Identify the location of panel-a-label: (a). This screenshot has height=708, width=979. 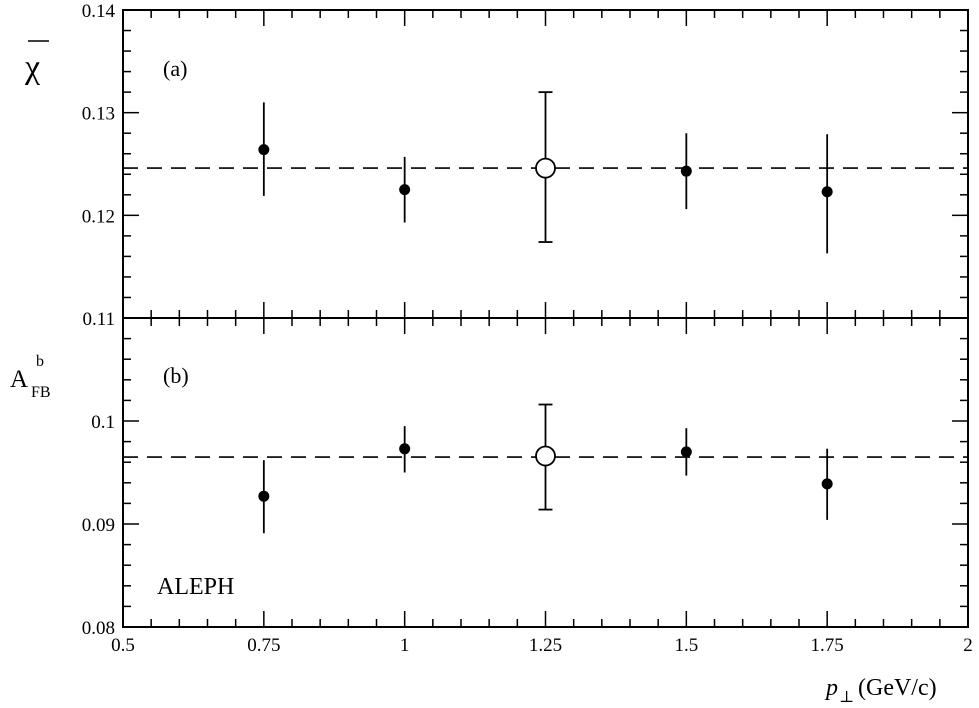
(175, 68).